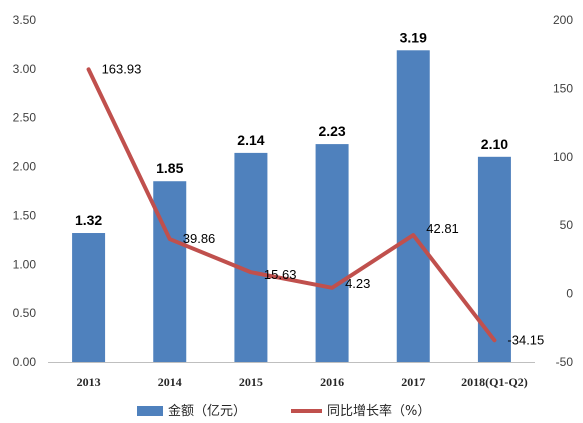  Describe the element at coordinates (25, 191) in the screenshot. I see `left-axis-ticks: 0.00 0.50 1.00 1.50 2.00 2.50 3.00 3.50` at that location.